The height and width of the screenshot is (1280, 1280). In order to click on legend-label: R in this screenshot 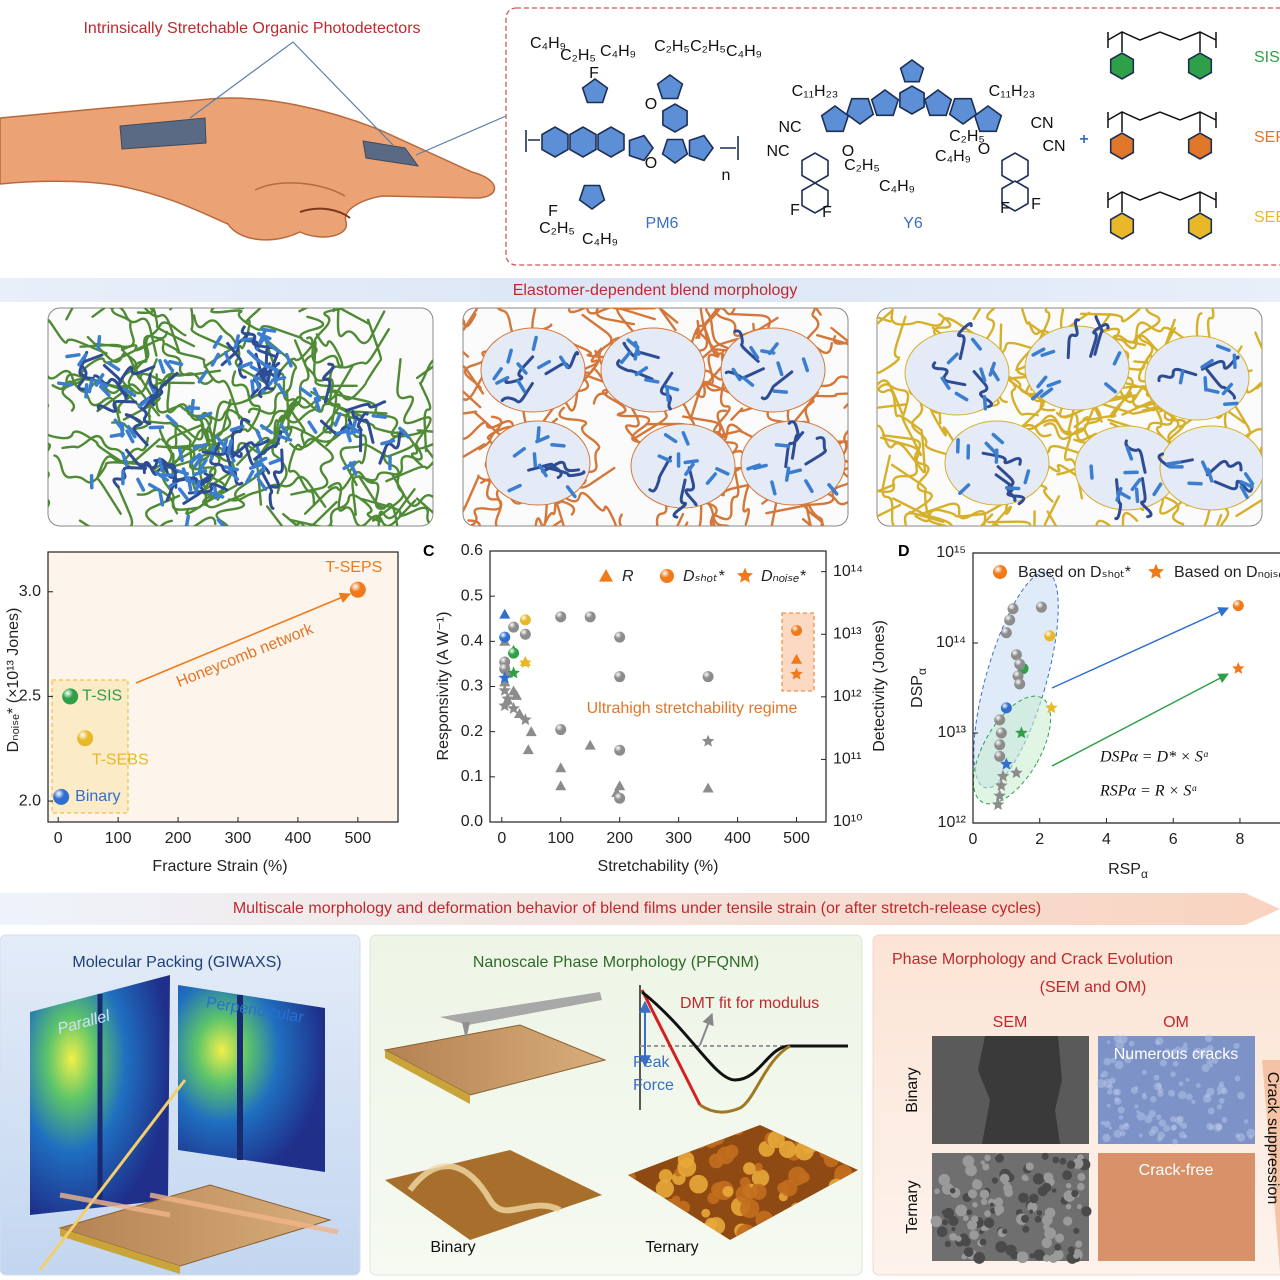, I will do `click(628, 576)`.